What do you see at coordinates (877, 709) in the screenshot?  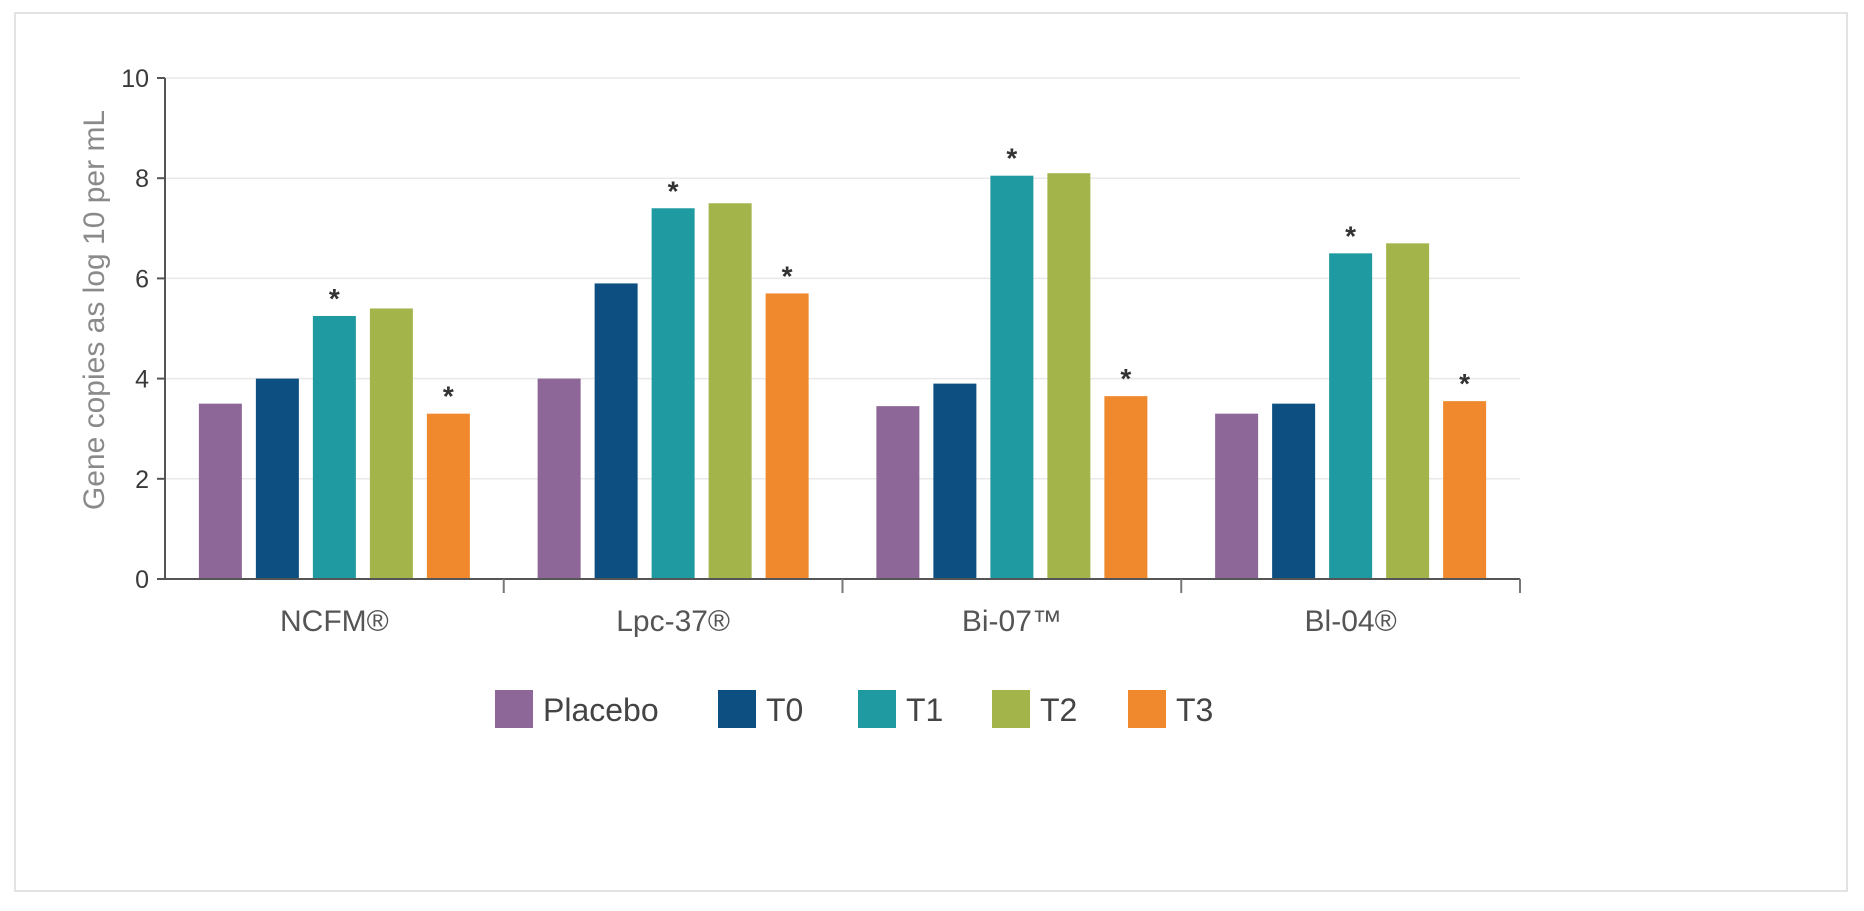 I see `legend-swatch-t1` at bounding box center [877, 709].